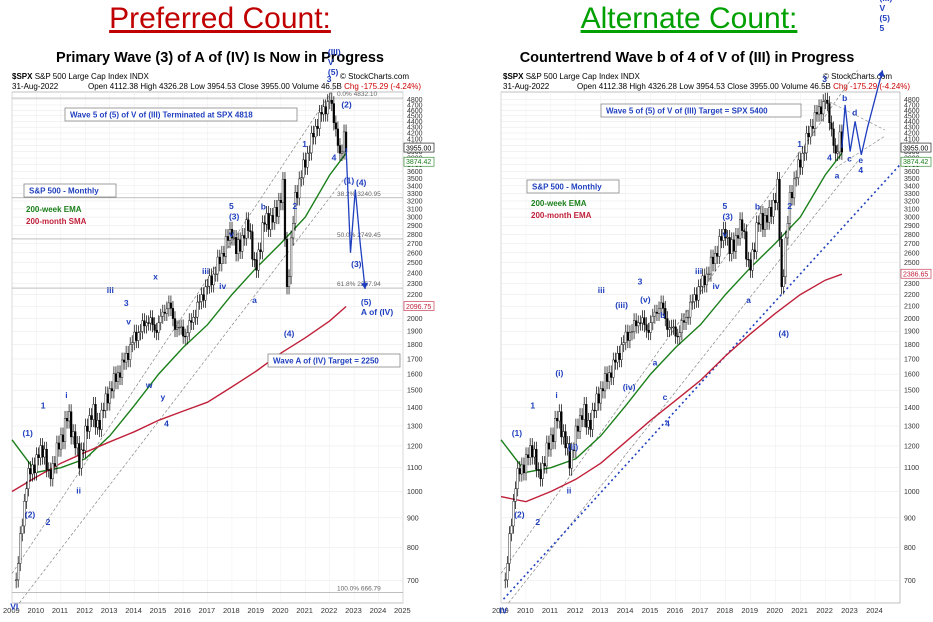 The height and width of the screenshot is (622, 933). What do you see at coordinates (912, 122) in the screenshot?
I see `y-tick-label: 4400` at bounding box center [912, 122].